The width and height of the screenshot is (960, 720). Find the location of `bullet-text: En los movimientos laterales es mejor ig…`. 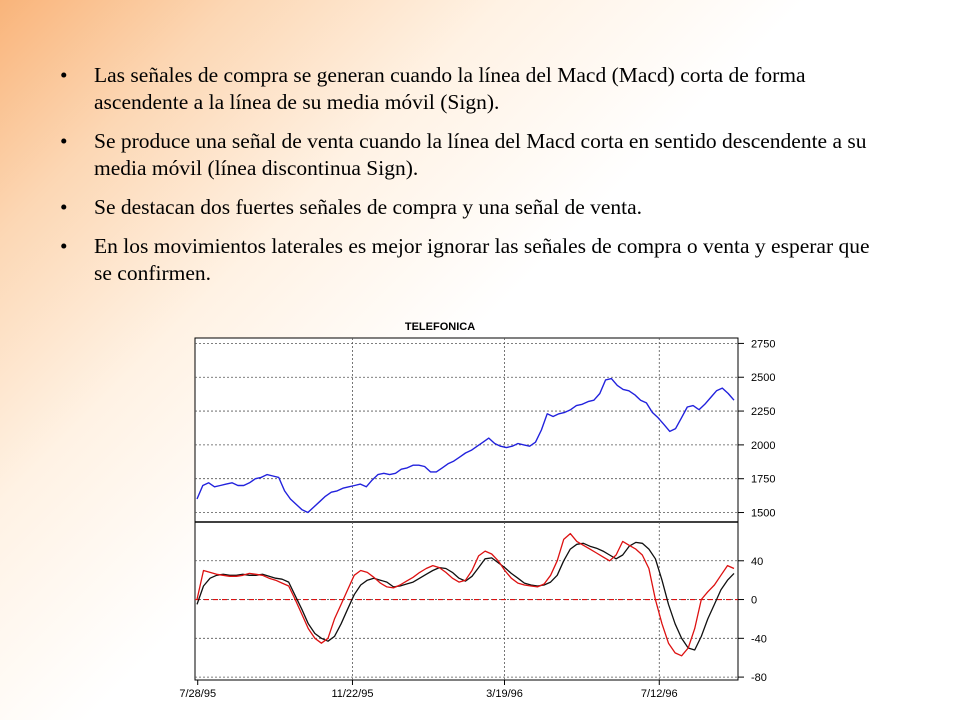

bullet-text: En los movimientos laterales es mejor ig… is located at coordinates (482, 259).